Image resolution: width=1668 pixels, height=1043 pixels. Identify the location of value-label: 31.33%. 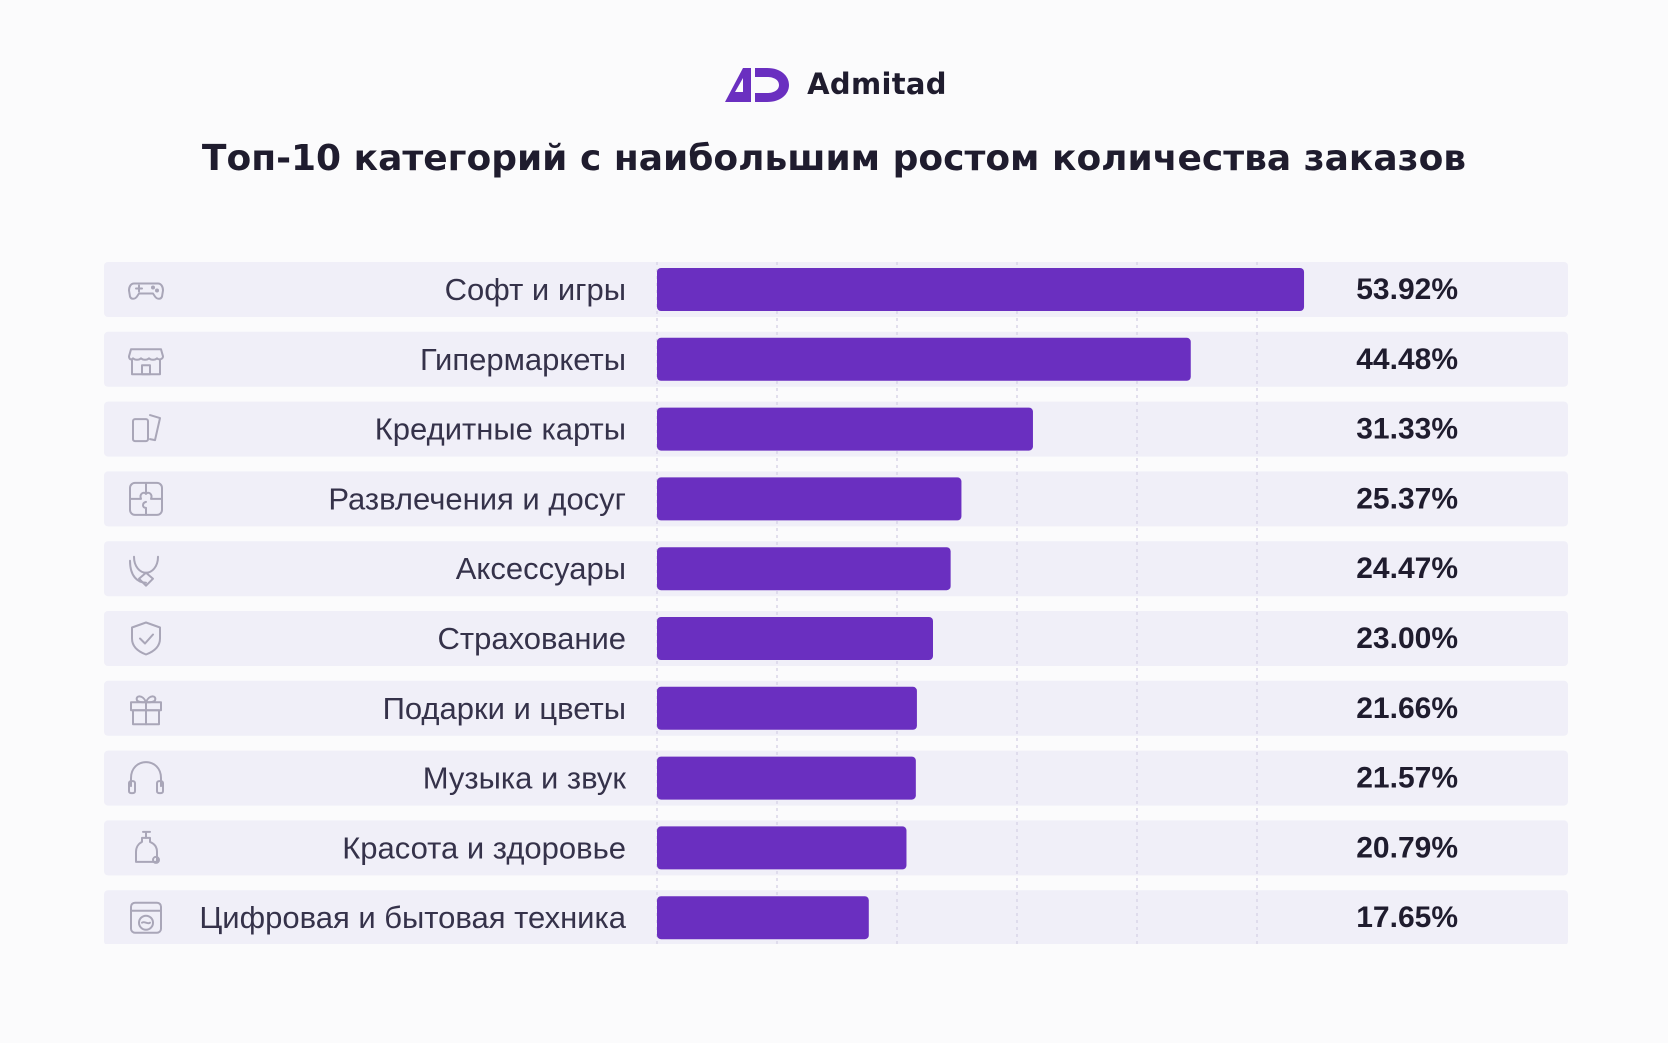
(1407, 429).